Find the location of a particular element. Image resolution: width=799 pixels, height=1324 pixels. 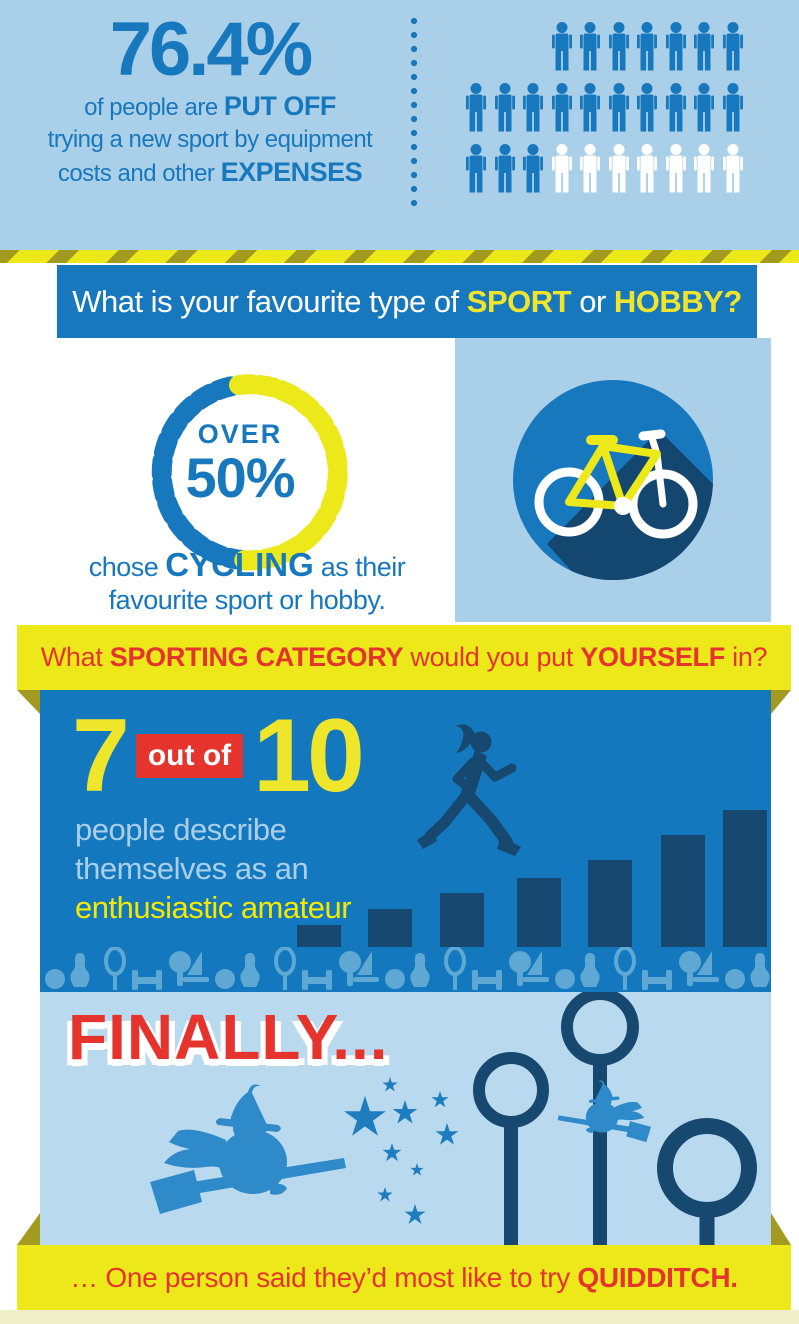

caption-part: as their is located at coordinates (359, 567).